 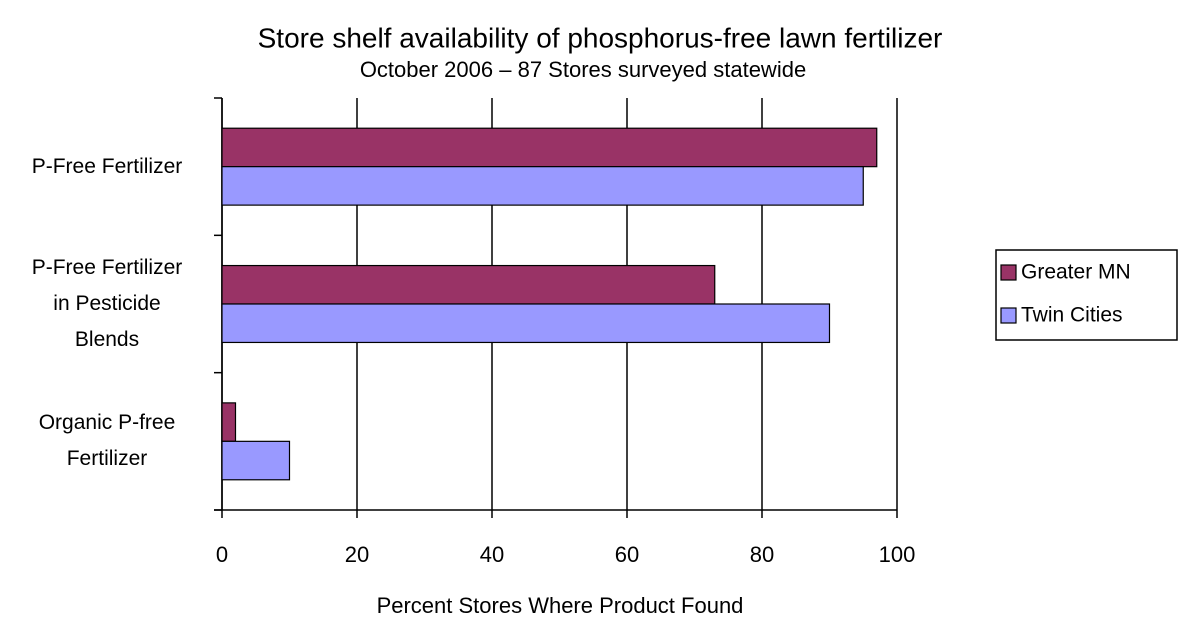 What do you see at coordinates (357, 554) in the screenshot?
I see `x-tick-label: 20` at bounding box center [357, 554].